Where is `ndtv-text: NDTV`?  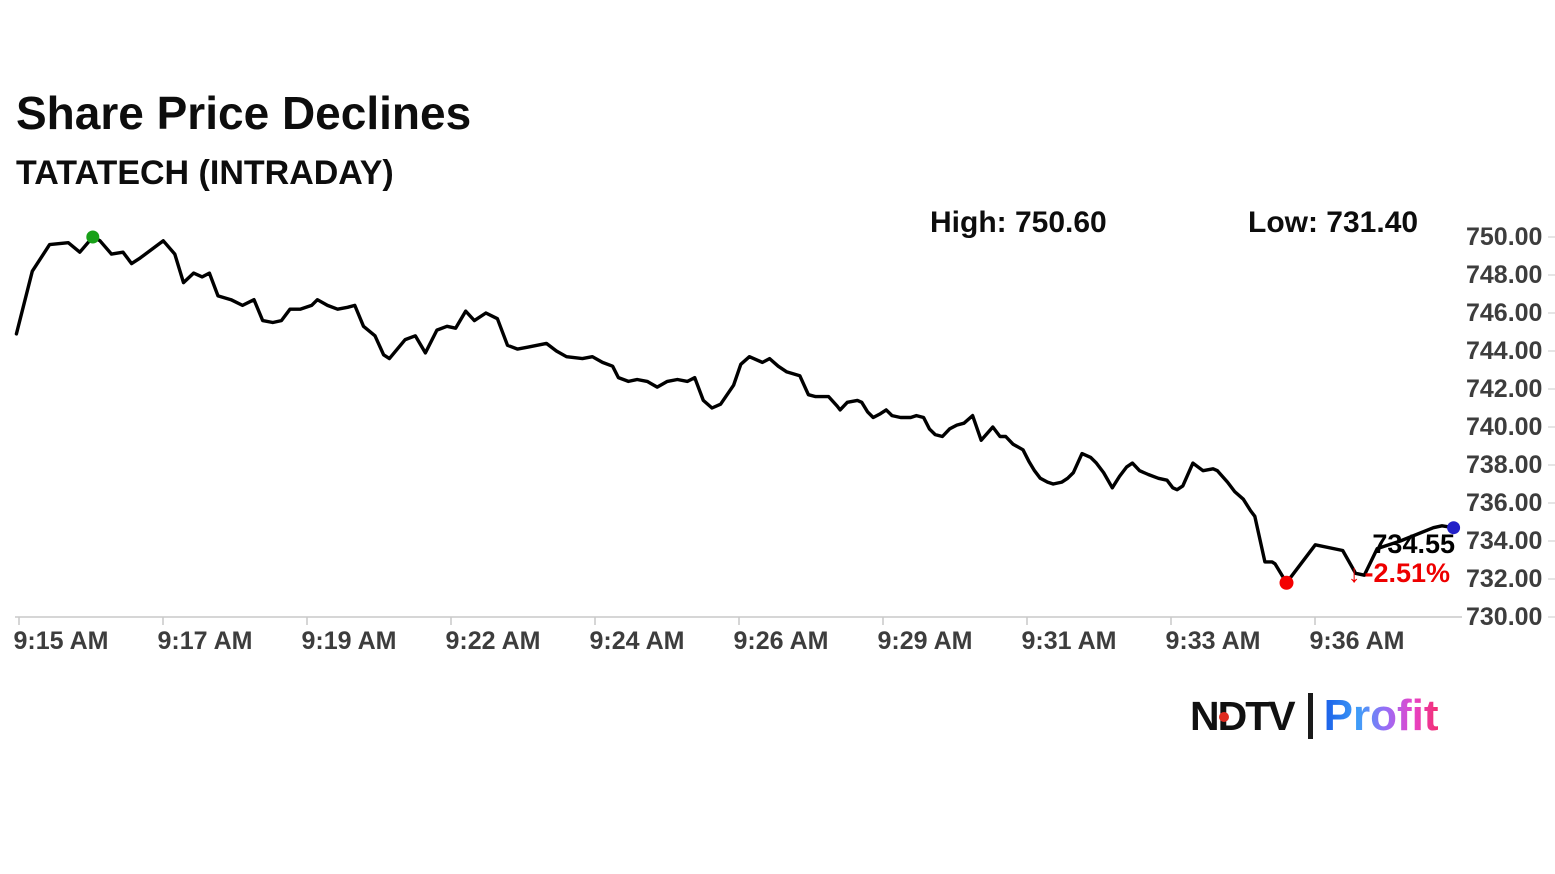
ndtv-text: NDTV is located at coordinates (1243, 715).